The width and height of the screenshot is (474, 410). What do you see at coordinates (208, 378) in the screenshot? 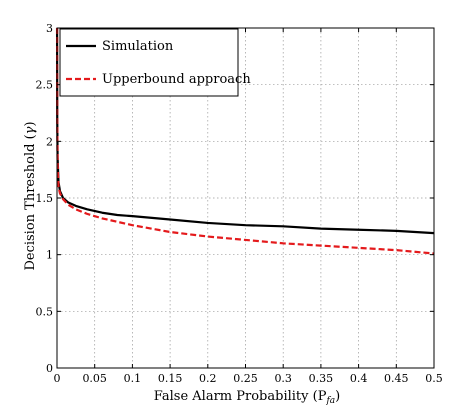
I see `x-tick-label: 0.2` at bounding box center [208, 378].